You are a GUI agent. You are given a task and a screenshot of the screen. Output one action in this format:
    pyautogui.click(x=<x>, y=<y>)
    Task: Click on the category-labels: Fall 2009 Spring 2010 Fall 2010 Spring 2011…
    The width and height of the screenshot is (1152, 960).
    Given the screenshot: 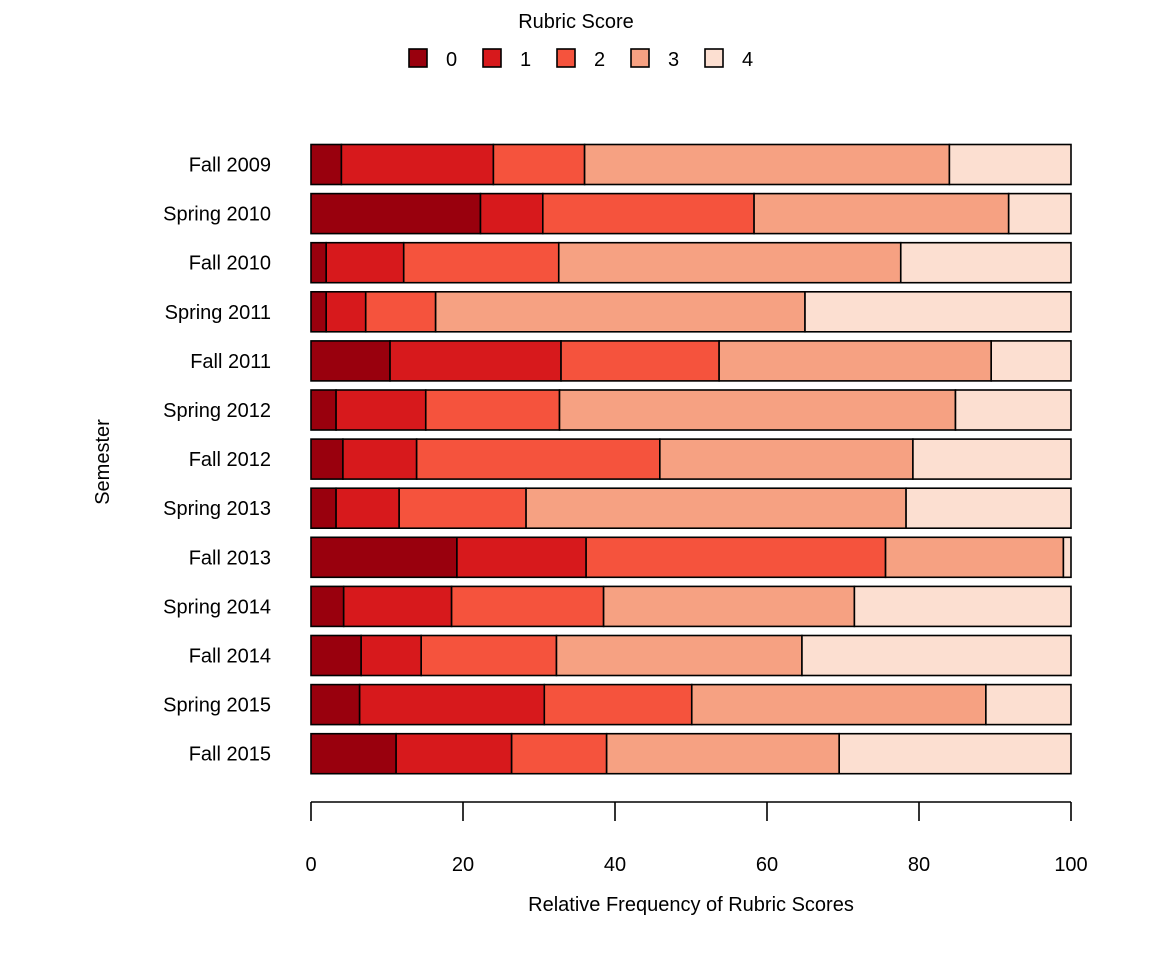 What is the action you would take?
    pyautogui.click(x=217, y=460)
    